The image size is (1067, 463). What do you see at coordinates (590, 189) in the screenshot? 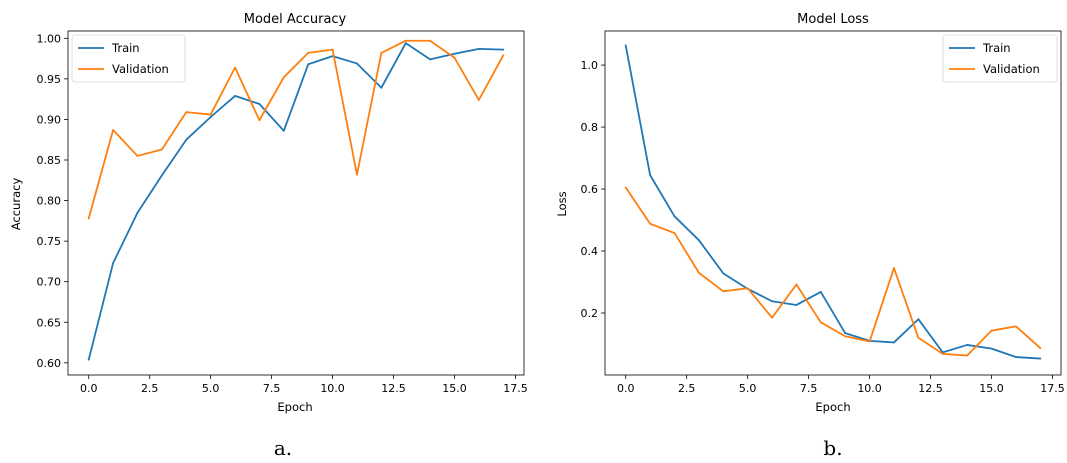
I see `y-tick-label: 0.6` at bounding box center [590, 189].